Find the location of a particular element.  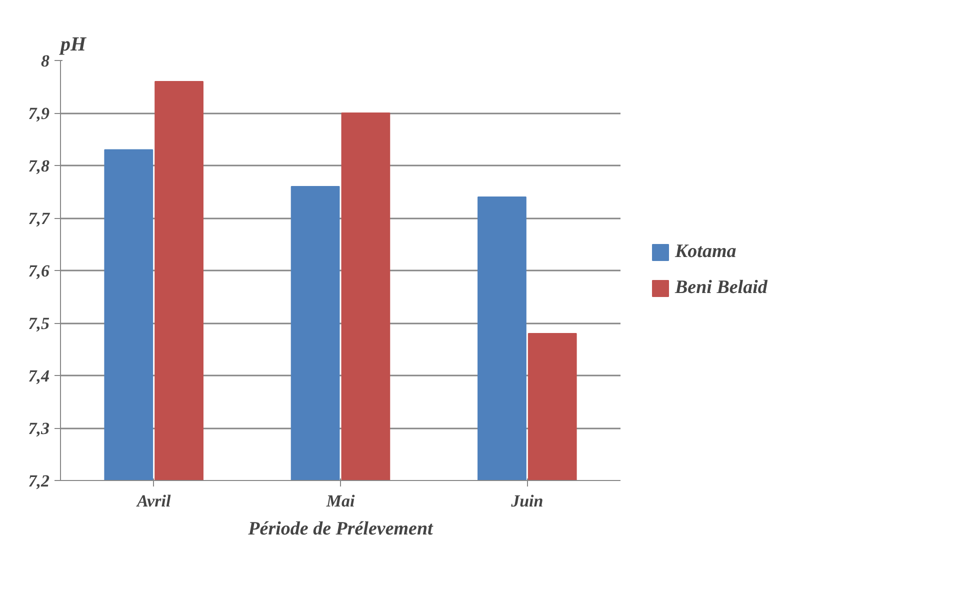

x-tick-label: Mai is located at coordinates (340, 501).